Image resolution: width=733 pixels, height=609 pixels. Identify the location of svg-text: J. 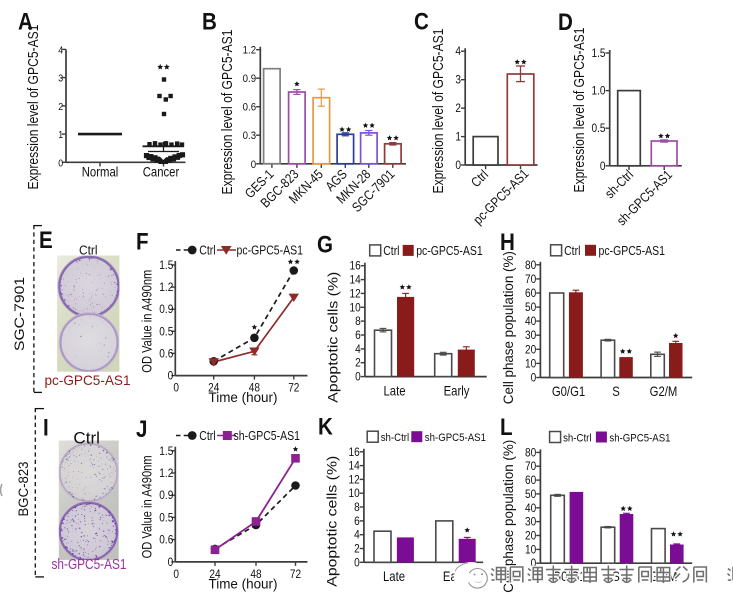
(141, 428).